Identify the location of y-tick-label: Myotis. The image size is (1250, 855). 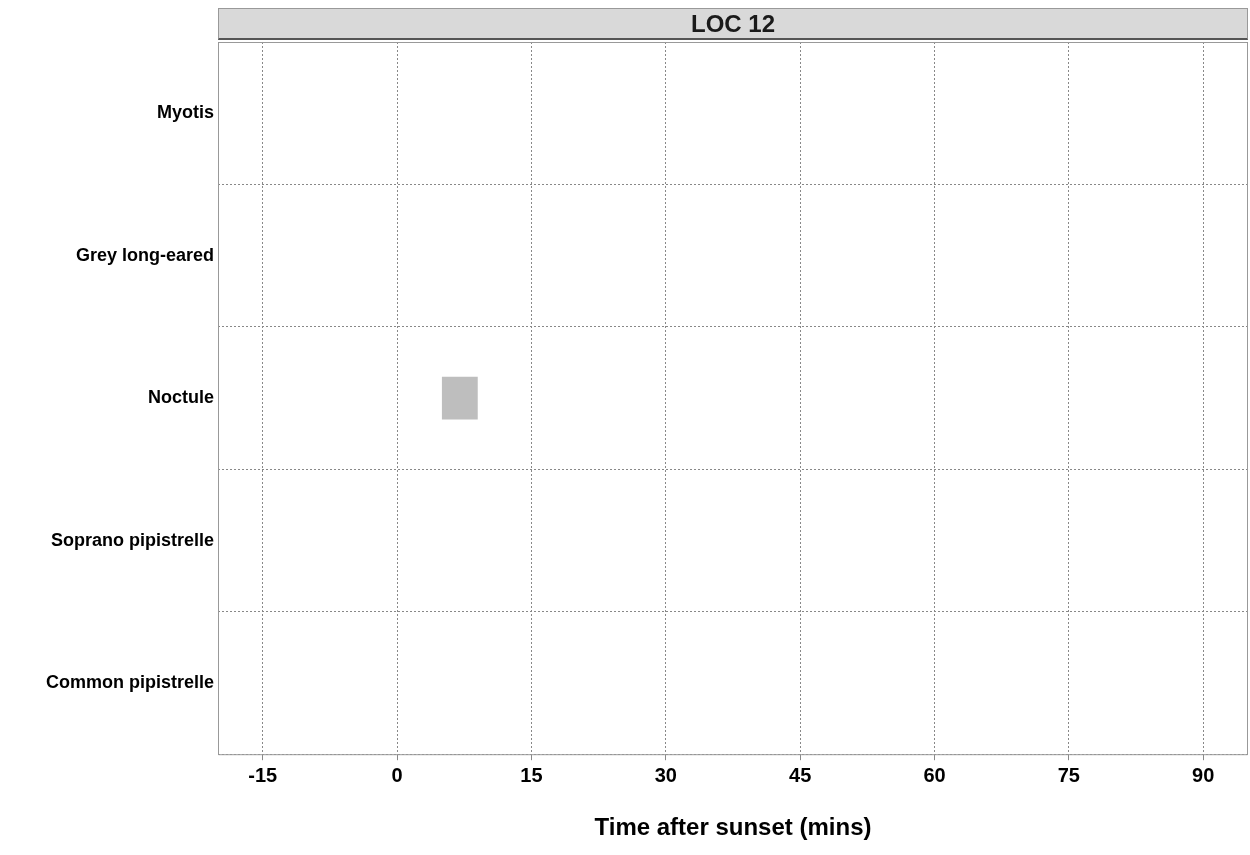
(185, 112).